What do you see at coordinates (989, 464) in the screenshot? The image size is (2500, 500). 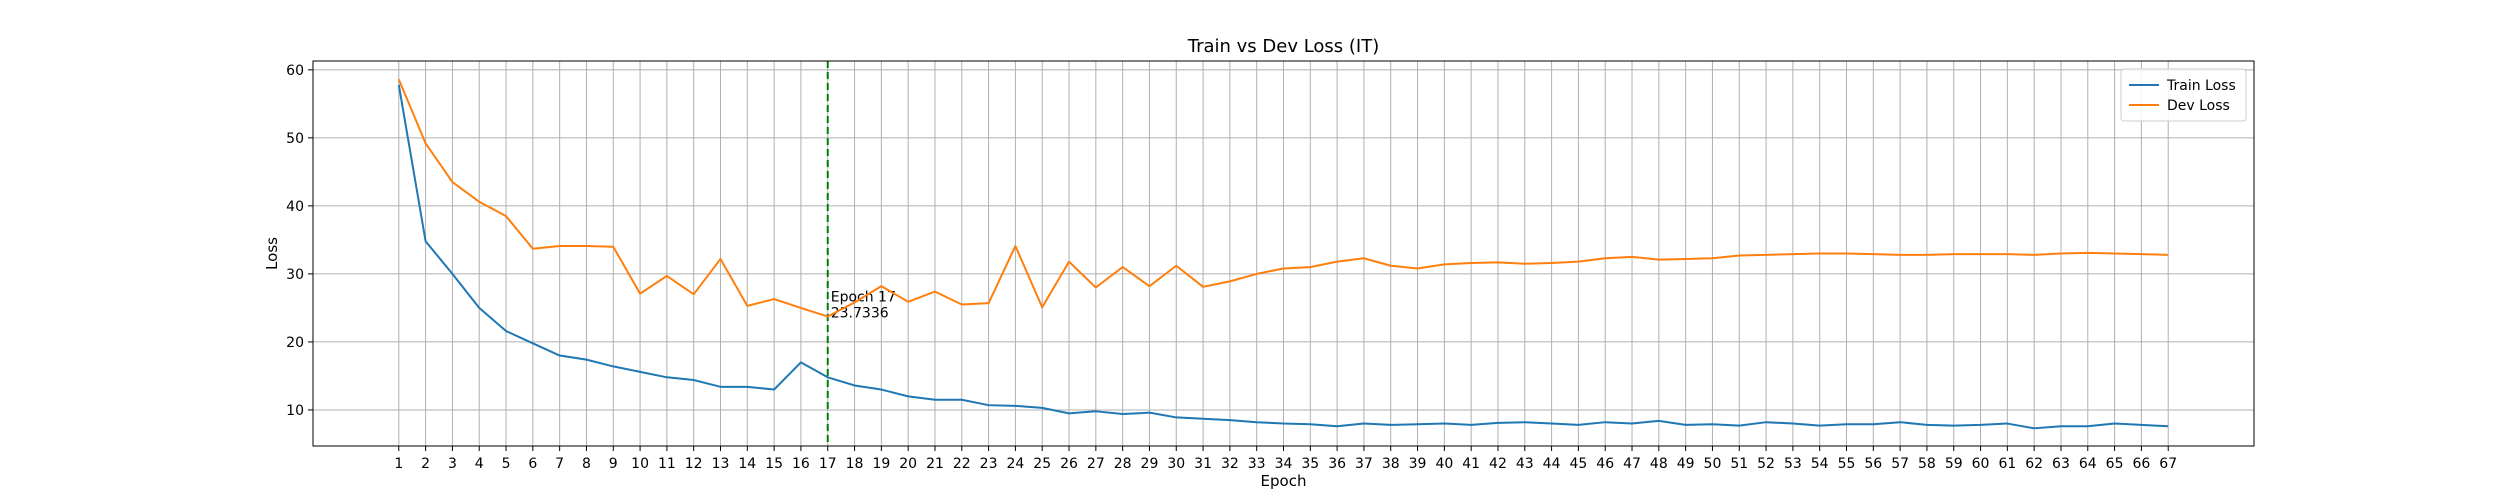 I see `x-tick-label: 23` at bounding box center [989, 464].